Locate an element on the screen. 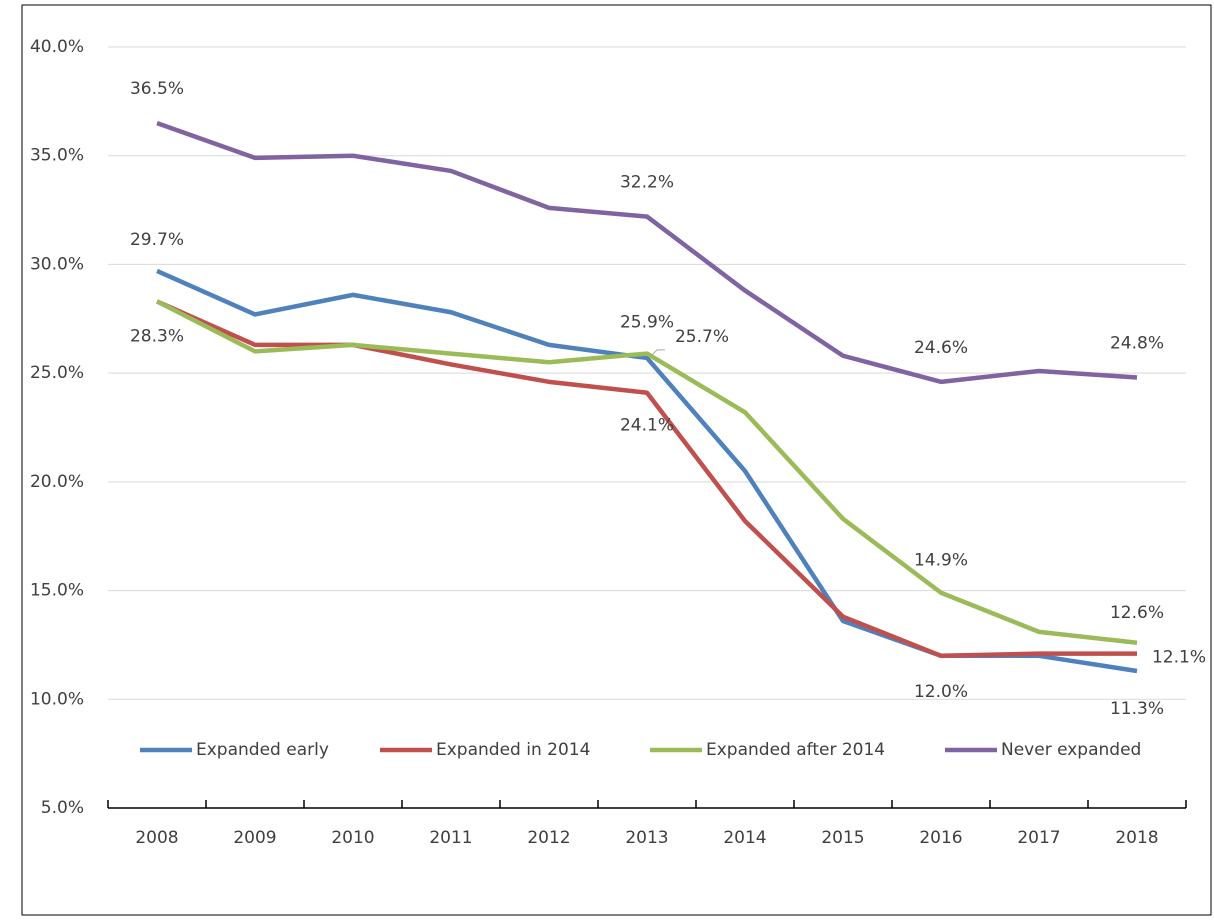 Image resolution: width=1214 pixels, height=920 pixels. data-label: 25.9% is located at coordinates (647, 323).